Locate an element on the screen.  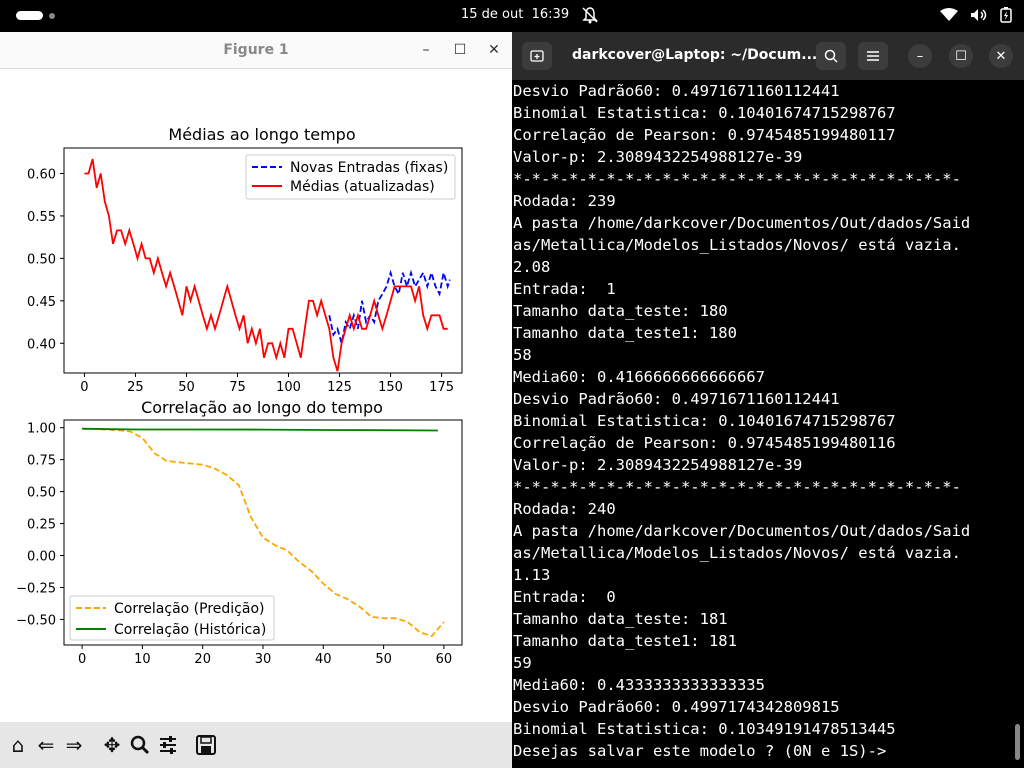
maximize-button: ☐ is located at coordinates (460, 50).